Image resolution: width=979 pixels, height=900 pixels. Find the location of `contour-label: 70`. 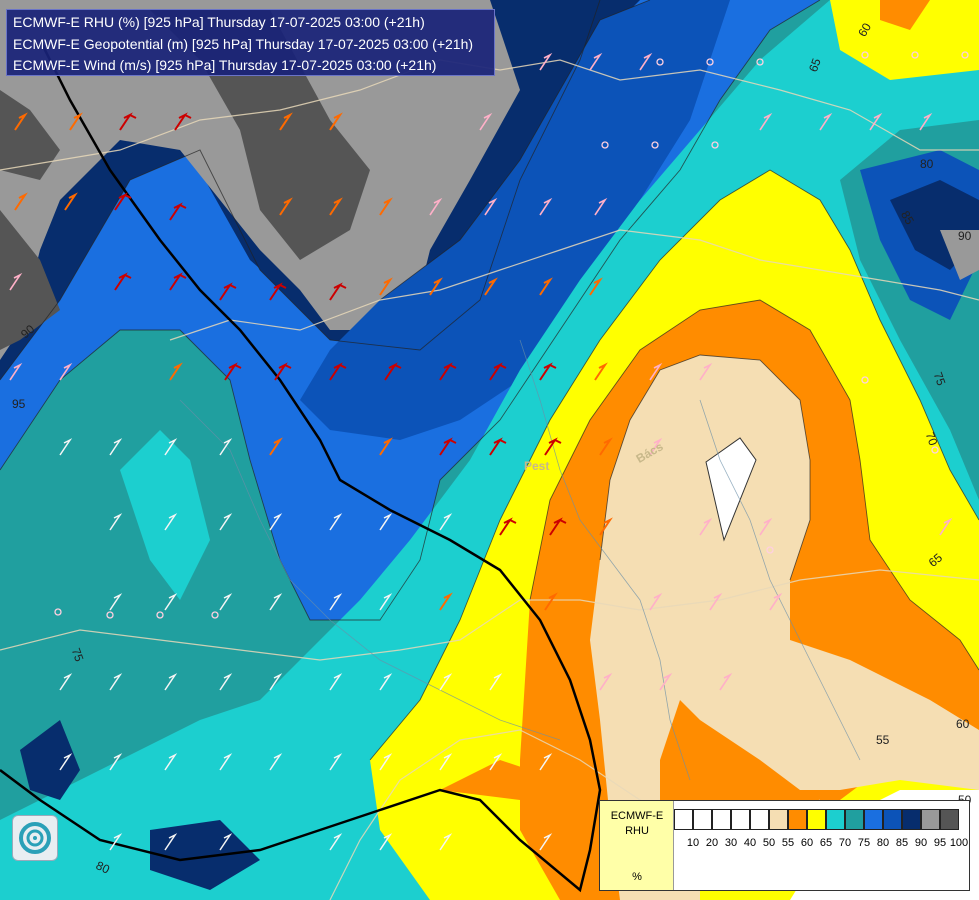

contour-label: 70 is located at coordinates (932, 439).